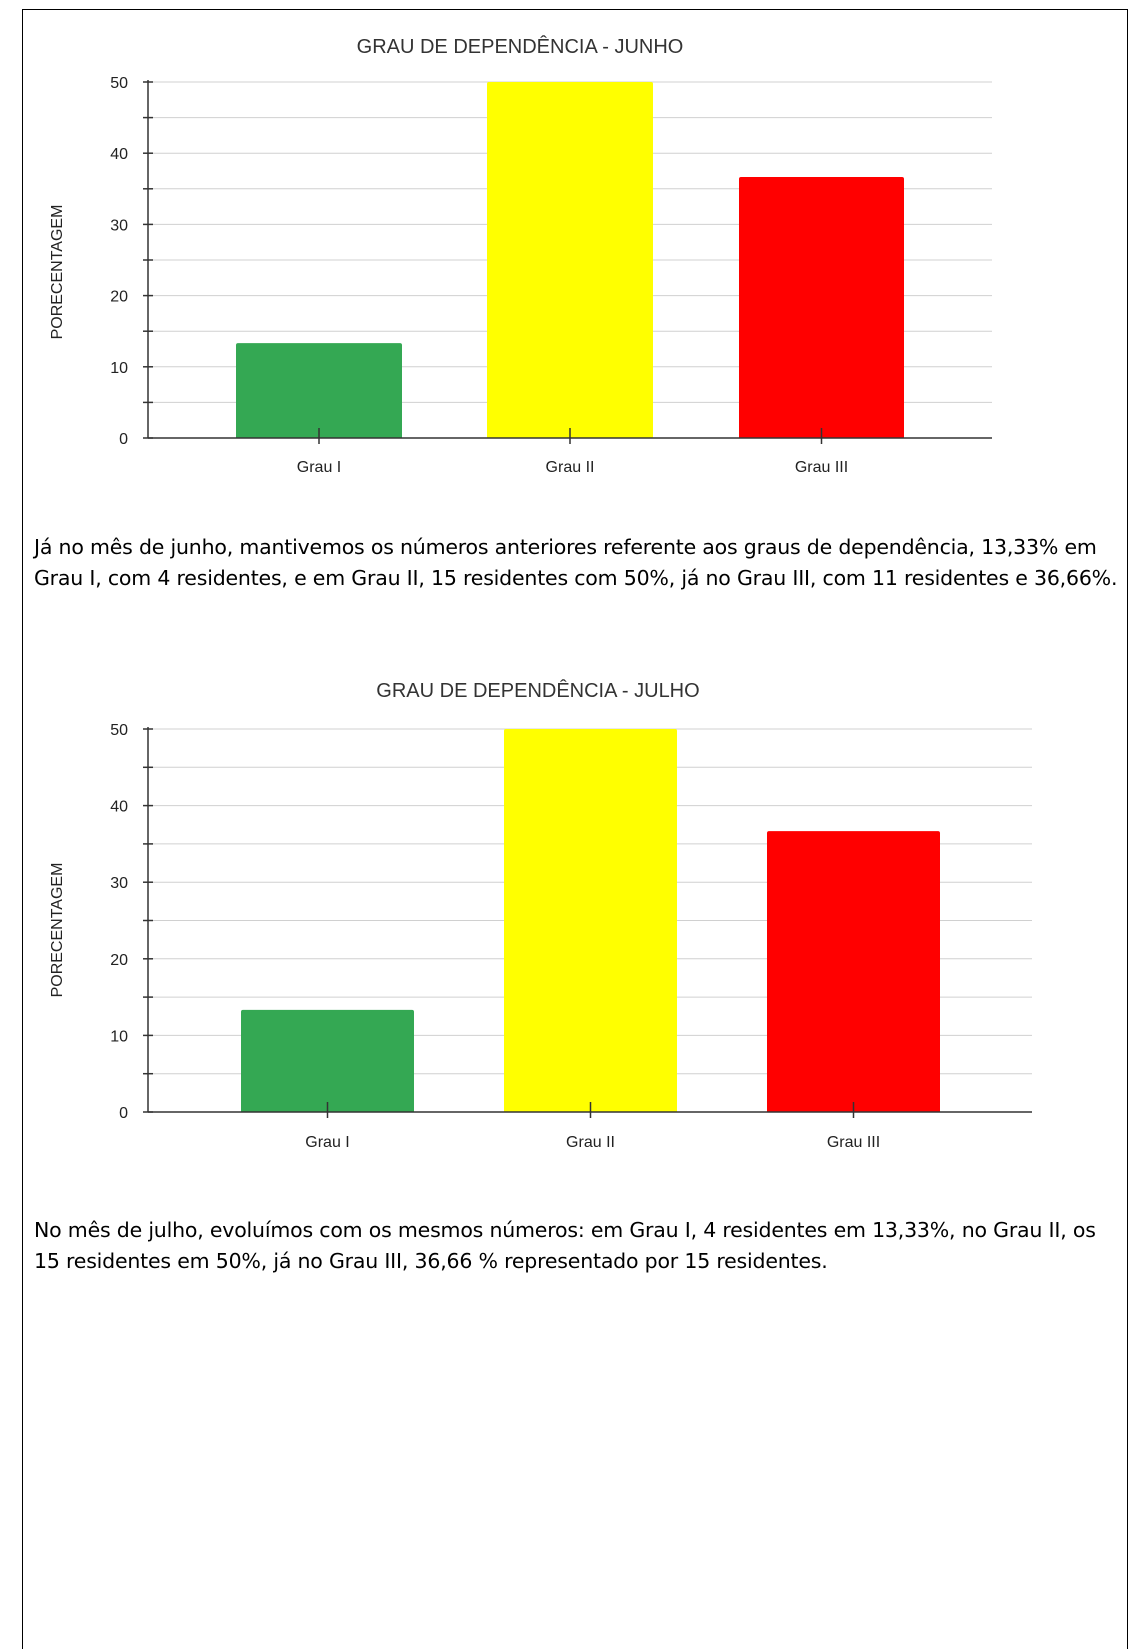  What do you see at coordinates (520, 46) in the screenshot?
I see `chart-title: GRAU DE DEPENDÊNCIA - JUNHO` at bounding box center [520, 46].